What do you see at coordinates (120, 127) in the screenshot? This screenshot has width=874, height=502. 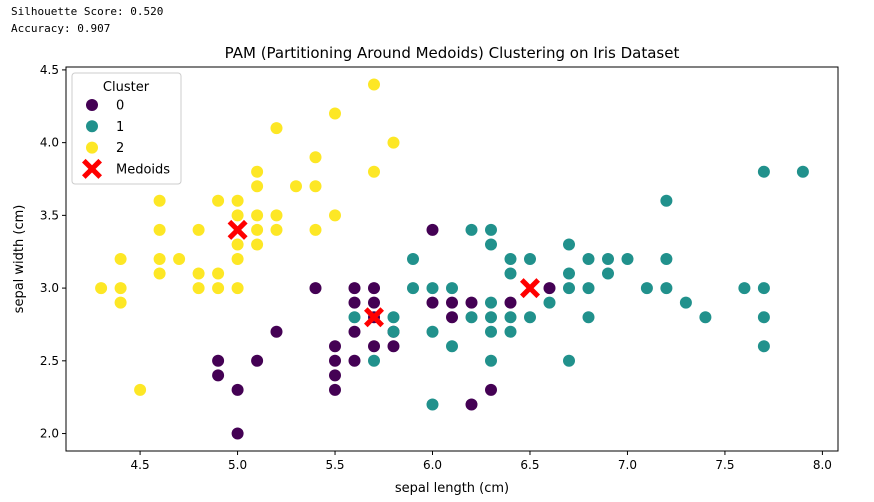 I see `legend-label: 1` at bounding box center [120, 127].